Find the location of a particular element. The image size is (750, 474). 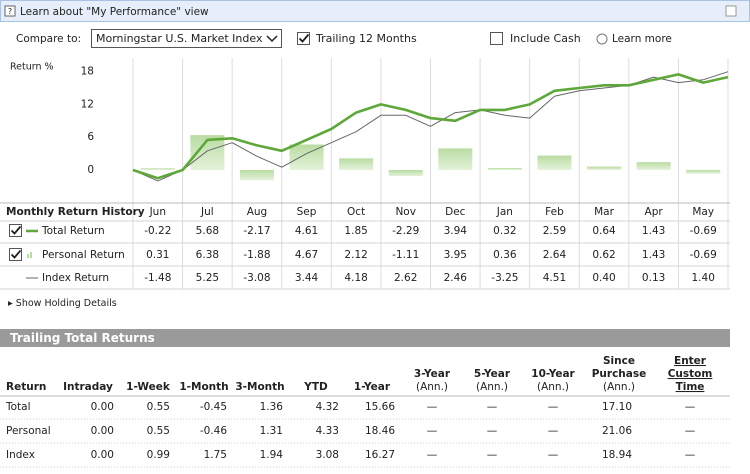

month-header: Jan is located at coordinates (504, 212).